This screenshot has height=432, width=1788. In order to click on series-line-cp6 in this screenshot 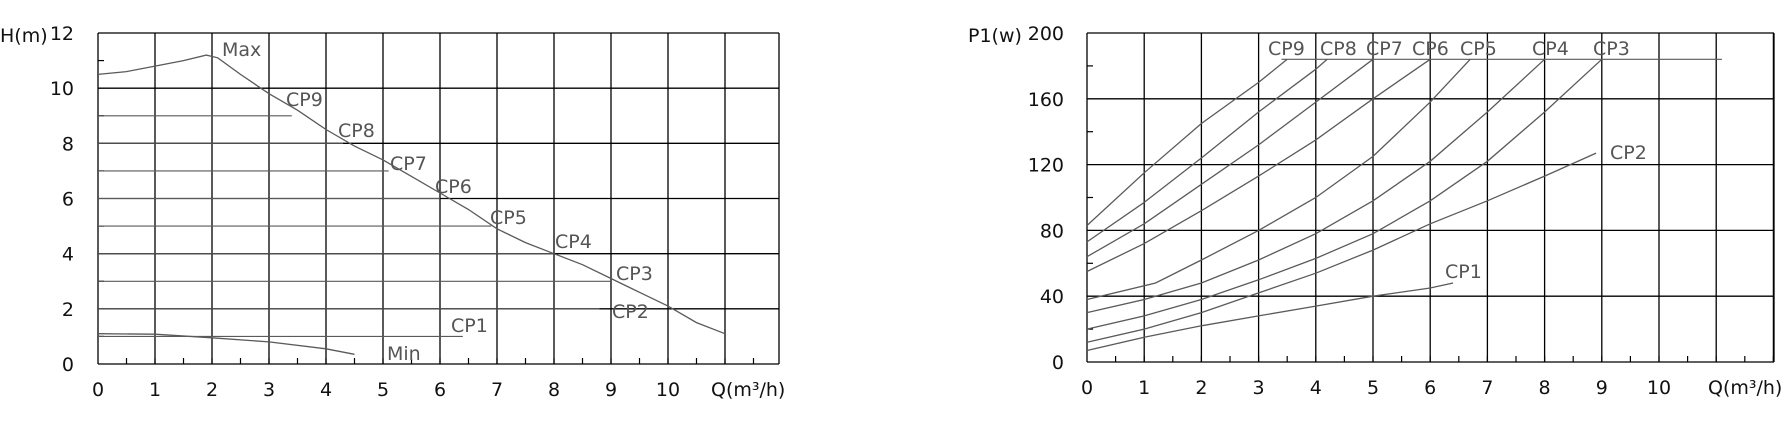, I will do `click(1258, 165)`.